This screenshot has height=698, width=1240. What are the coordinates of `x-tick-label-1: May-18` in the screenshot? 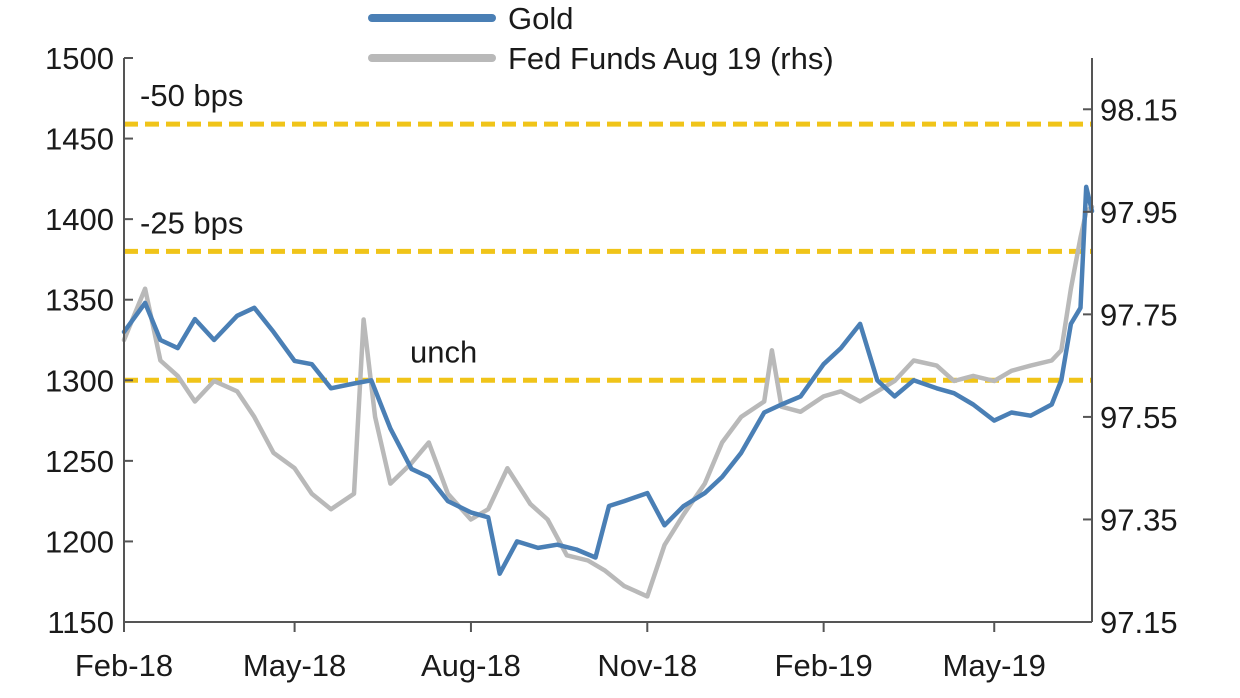 It's located at (294, 665).